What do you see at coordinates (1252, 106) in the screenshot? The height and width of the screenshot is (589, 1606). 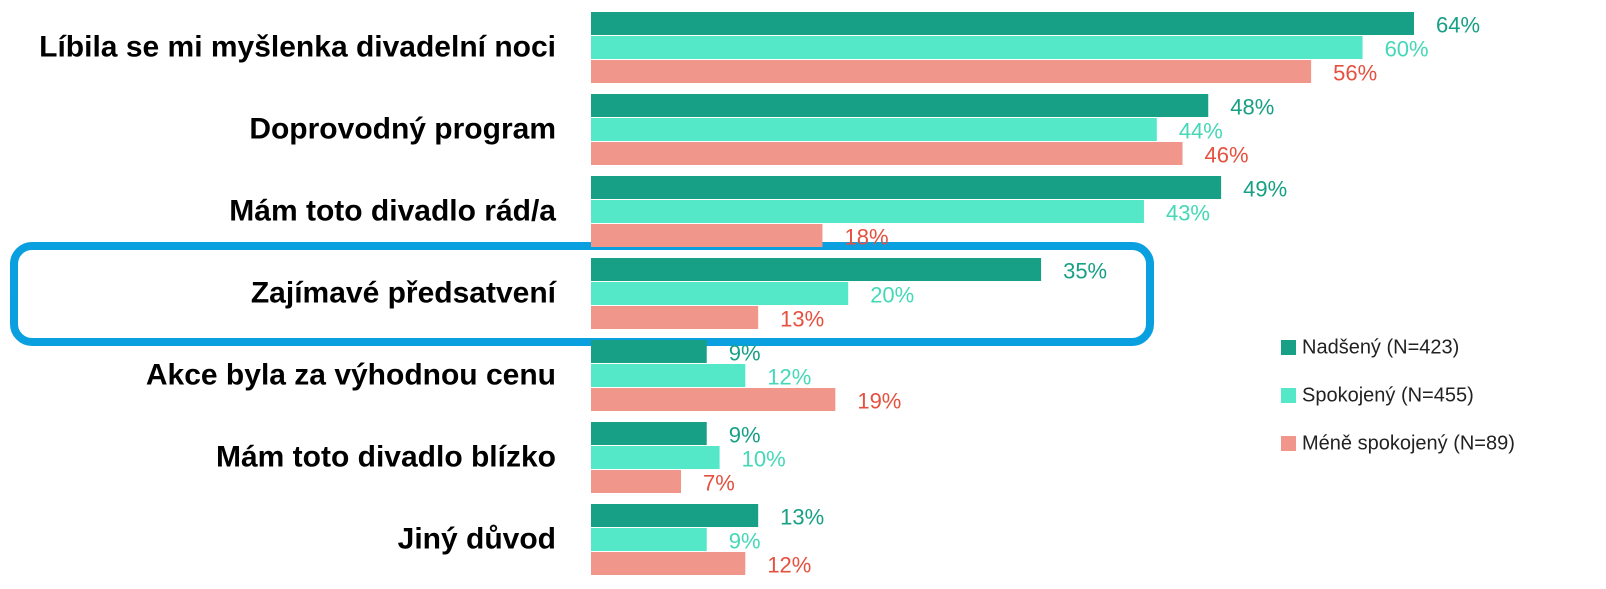 I see `value-label: 48%` at bounding box center [1252, 106].